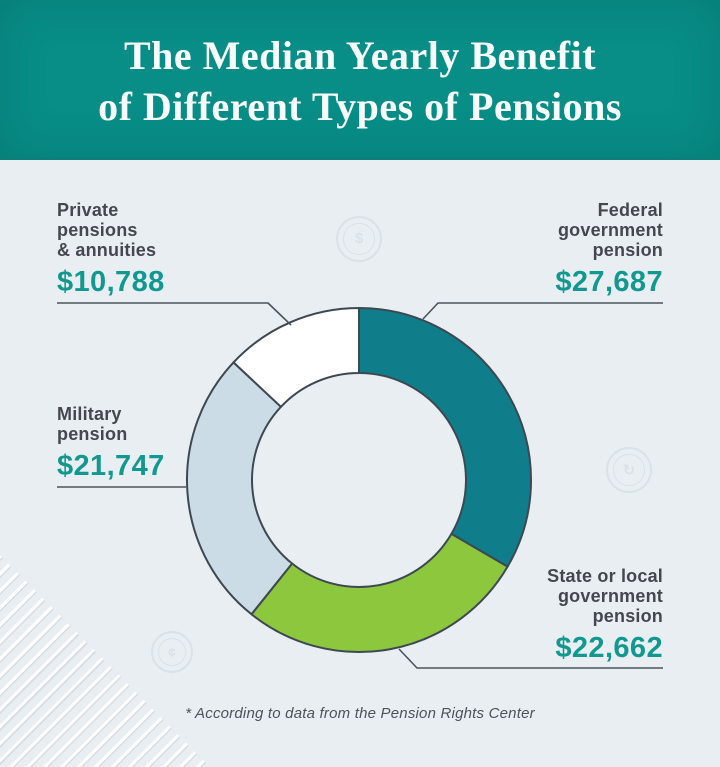 Image resolution: width=720 pixels, height=767 pixels. Describe the element at coordinates (359, 239) in the screenshot. I see `coin-watermark-icon: $` at that location.